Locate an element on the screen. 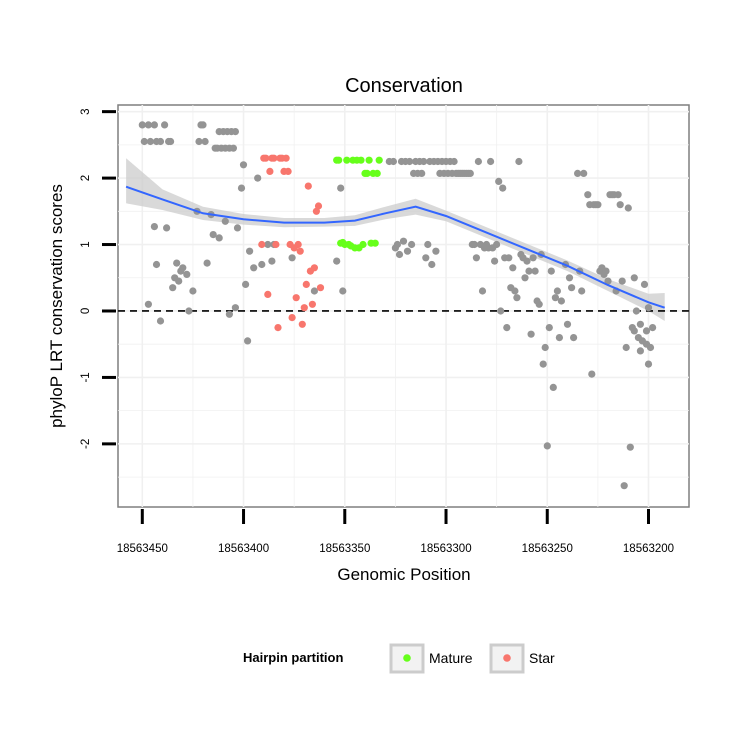  x-tick-label: 18563400 is located at coordinates (243, 549).